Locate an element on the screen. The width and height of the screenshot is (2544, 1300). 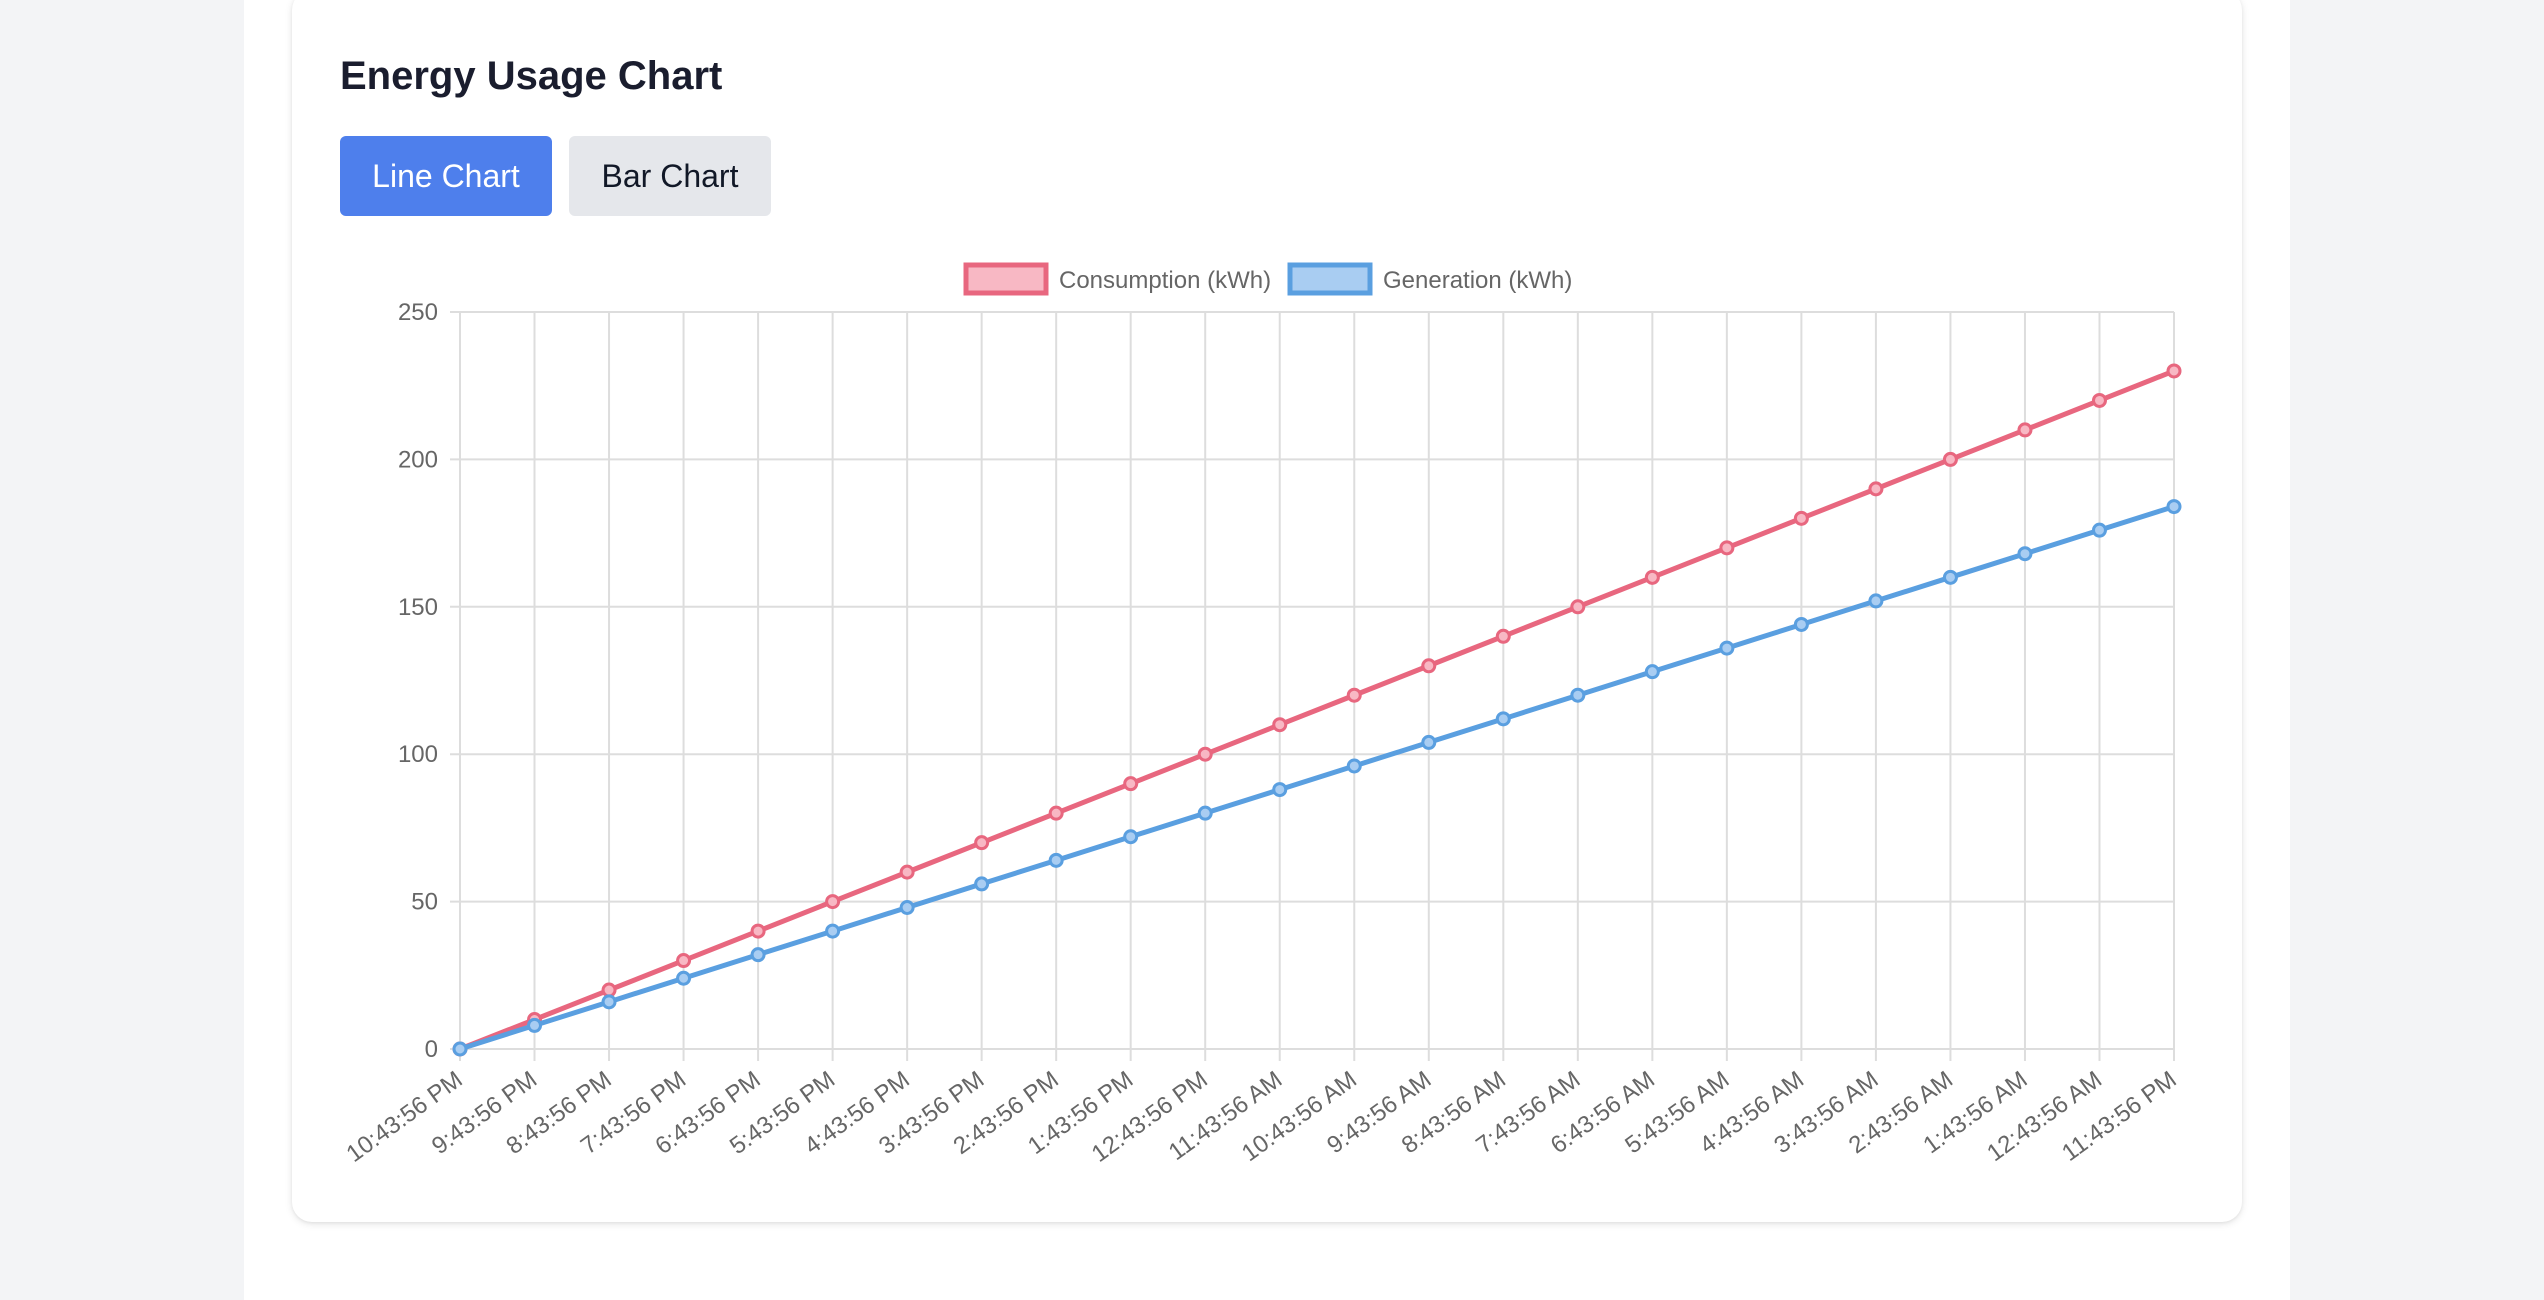
y-tick-label: 50 is located at coordinates (424, 902).